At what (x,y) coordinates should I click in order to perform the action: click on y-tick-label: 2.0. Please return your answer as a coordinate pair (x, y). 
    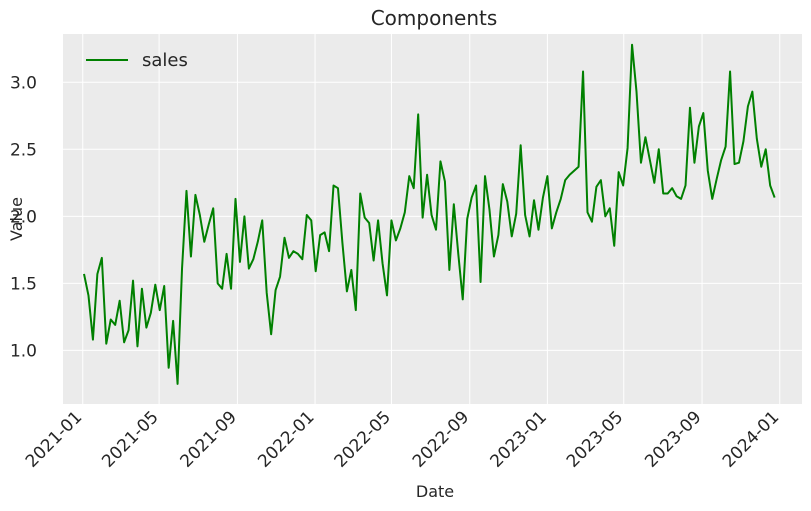
    Looking at the image, I should click on (23, 217).